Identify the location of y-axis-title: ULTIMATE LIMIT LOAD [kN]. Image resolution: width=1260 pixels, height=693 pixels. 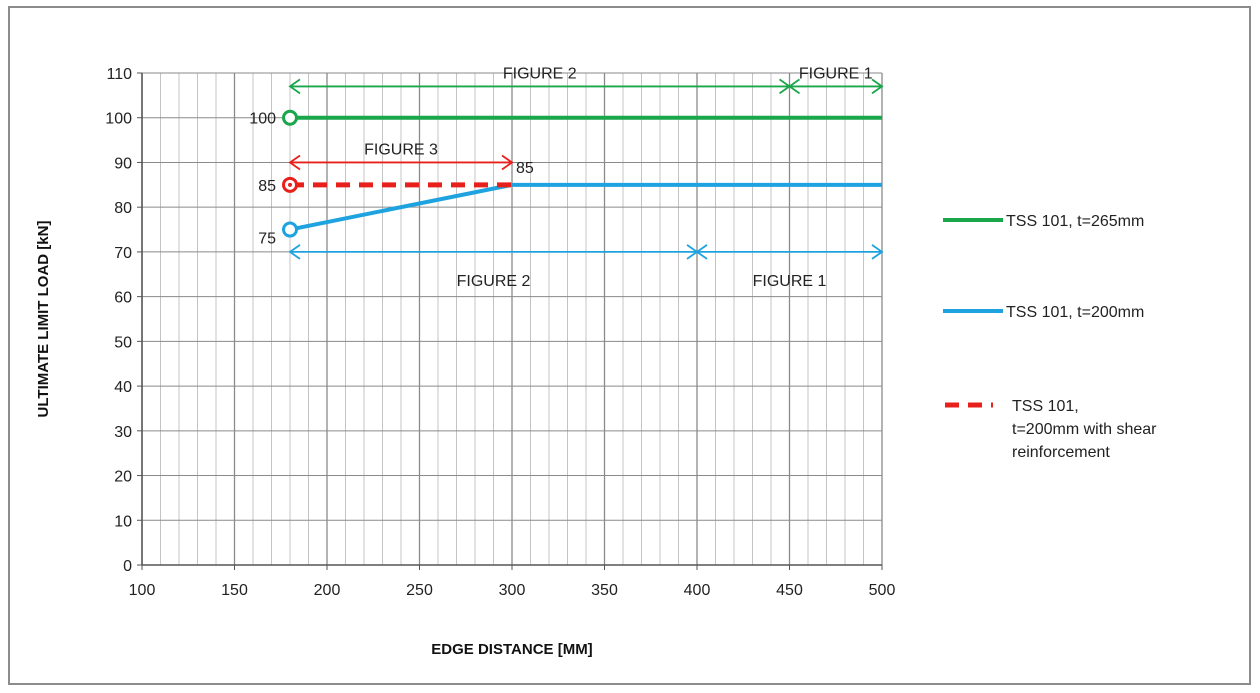
(43, 319).